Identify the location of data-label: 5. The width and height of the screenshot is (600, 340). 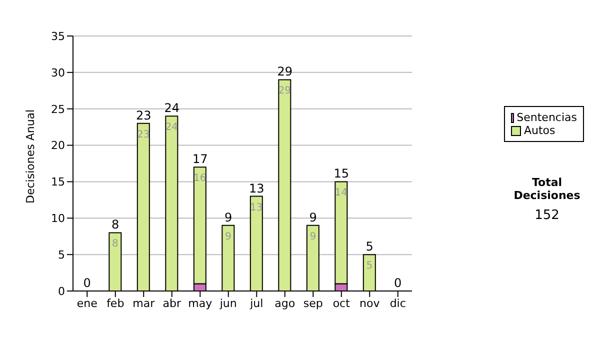
(369, 266).